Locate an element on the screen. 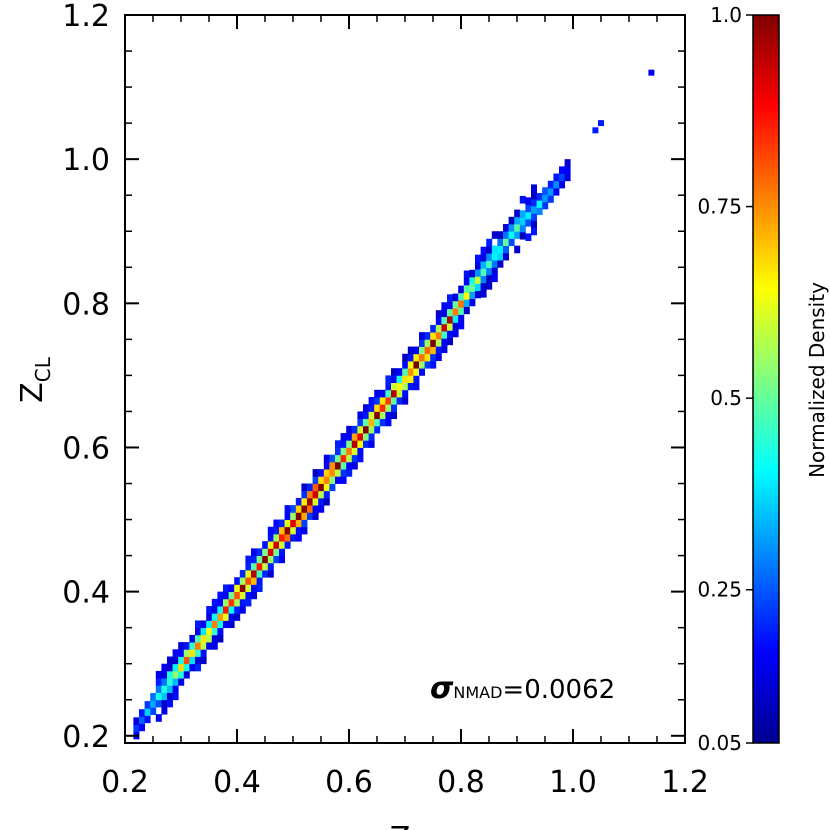 Image resolution: width=830 pixels, height=830 pixels. x-tick-label: 1.2 is located at coordinates (685, 782).